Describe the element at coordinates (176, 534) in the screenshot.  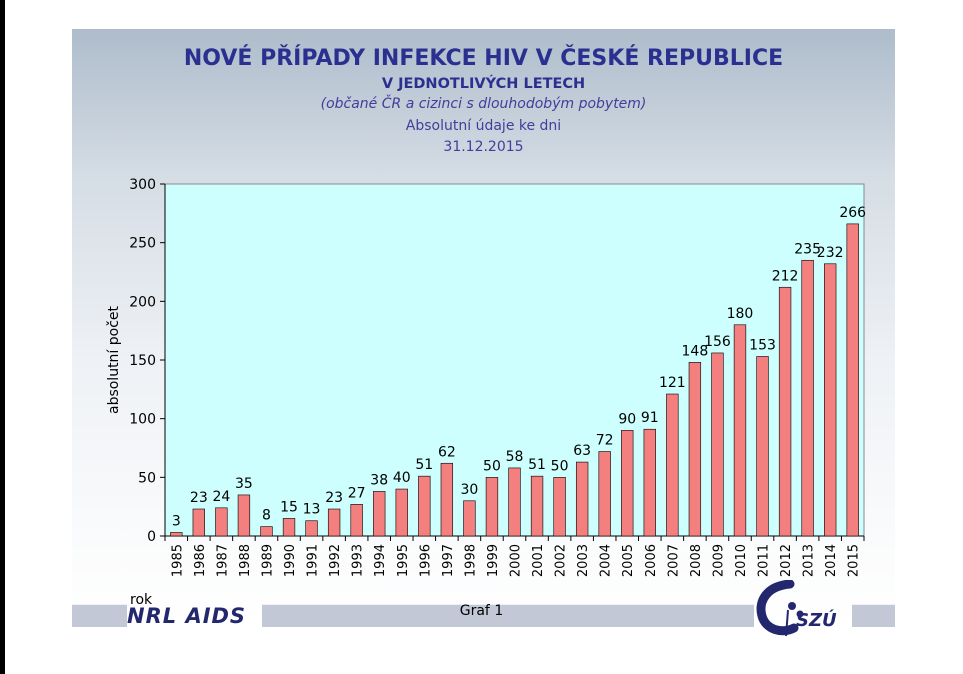
I see `bar-1985` at that location.